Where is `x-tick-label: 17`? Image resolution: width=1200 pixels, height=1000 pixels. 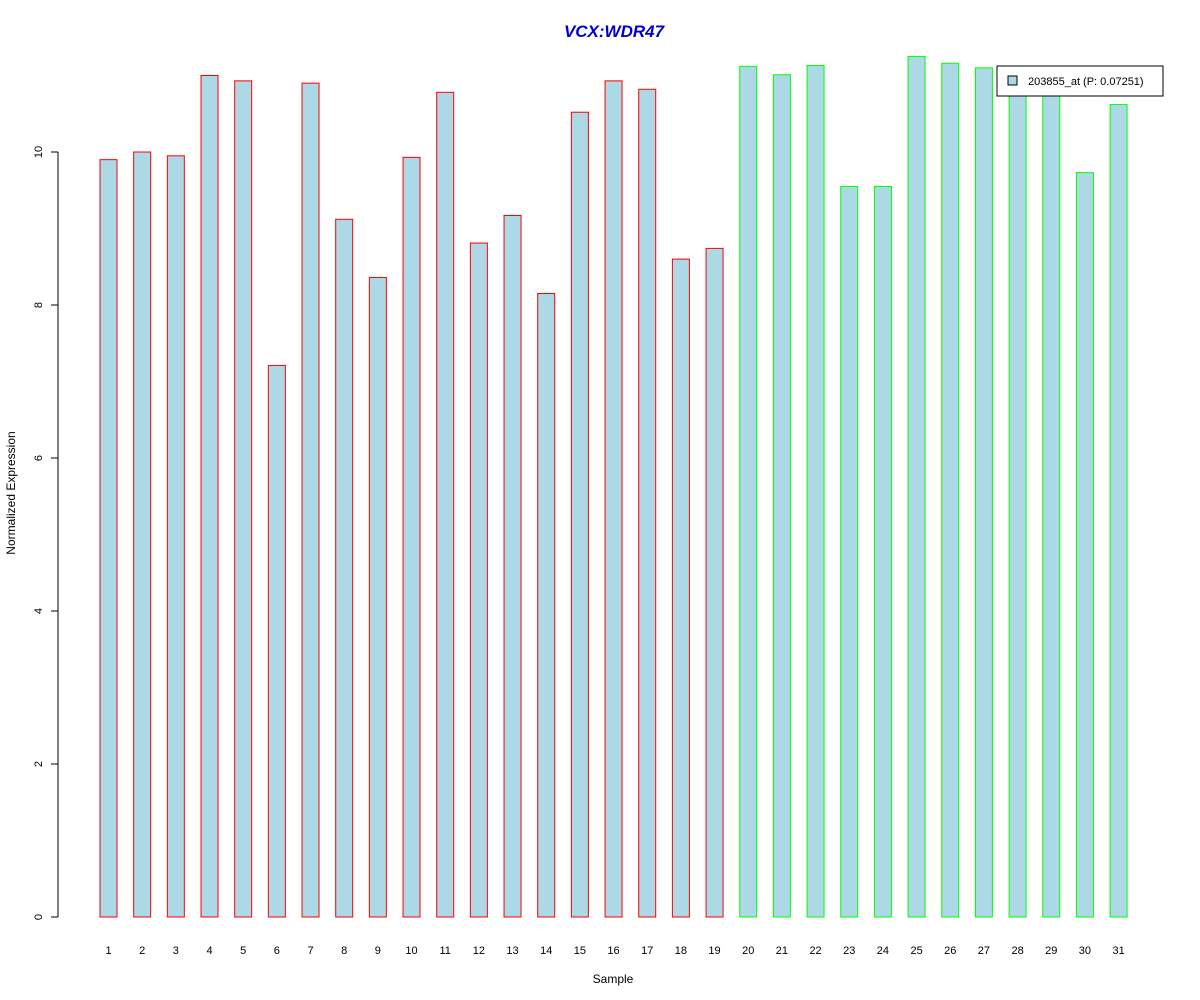 x-tick-label: 17 is located at coordinates (647, 951).